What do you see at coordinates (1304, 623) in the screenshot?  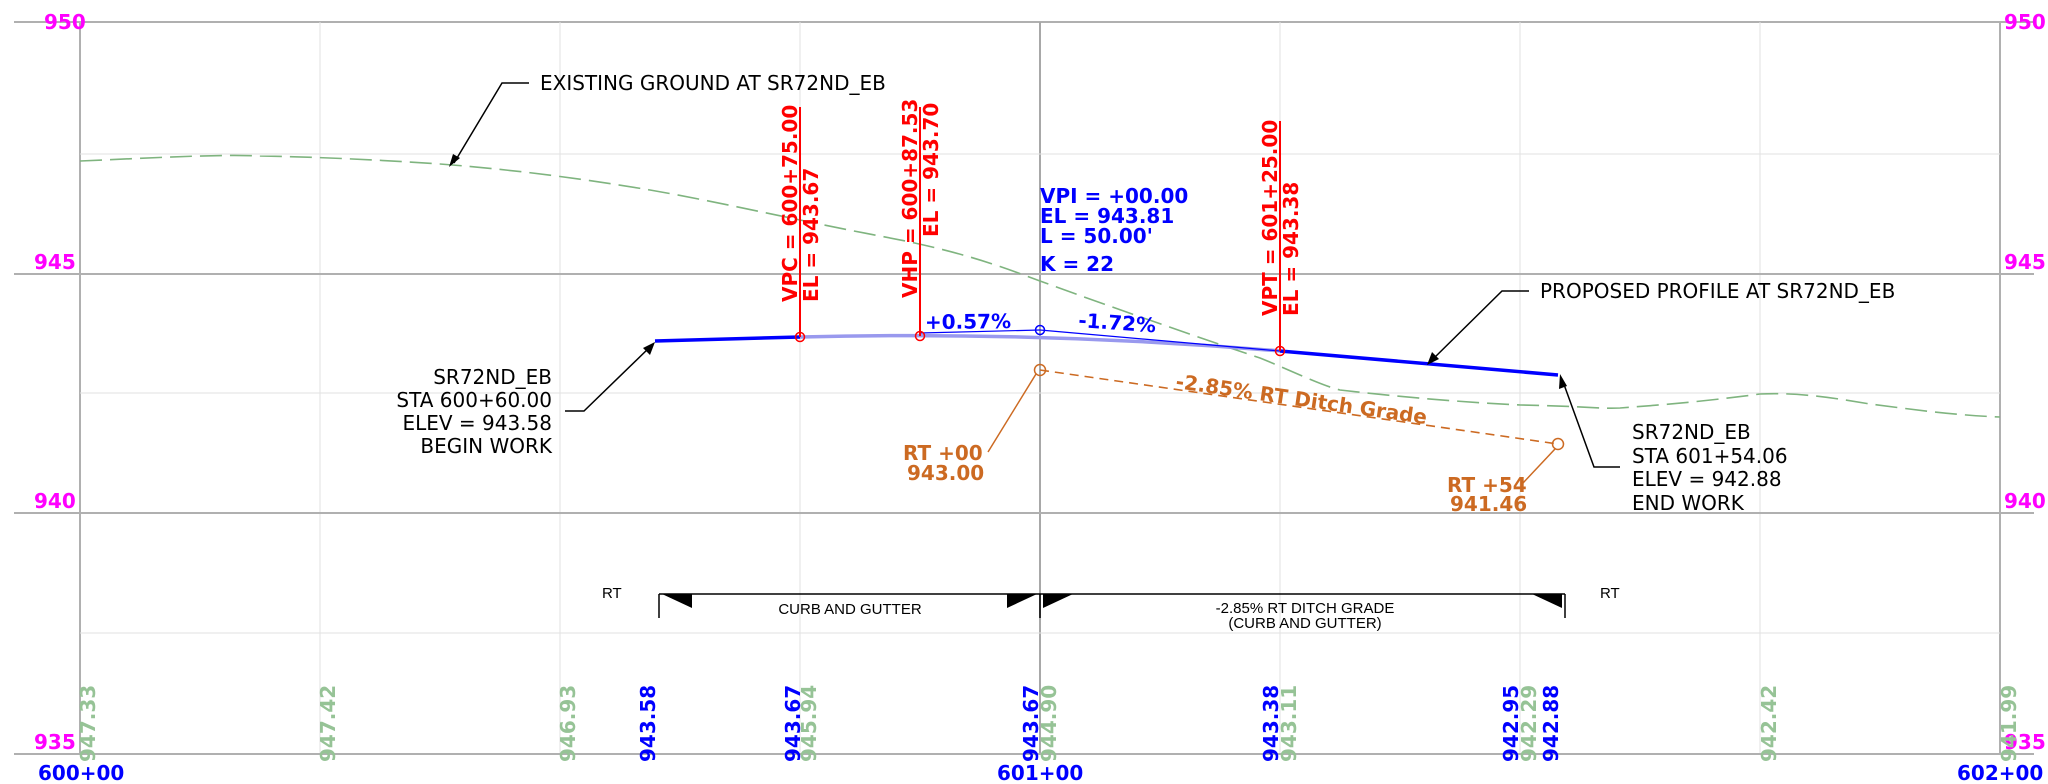 I see `band-ditch-line2: (CURB AND GUTTER)` at bounding box center [1304, 623].